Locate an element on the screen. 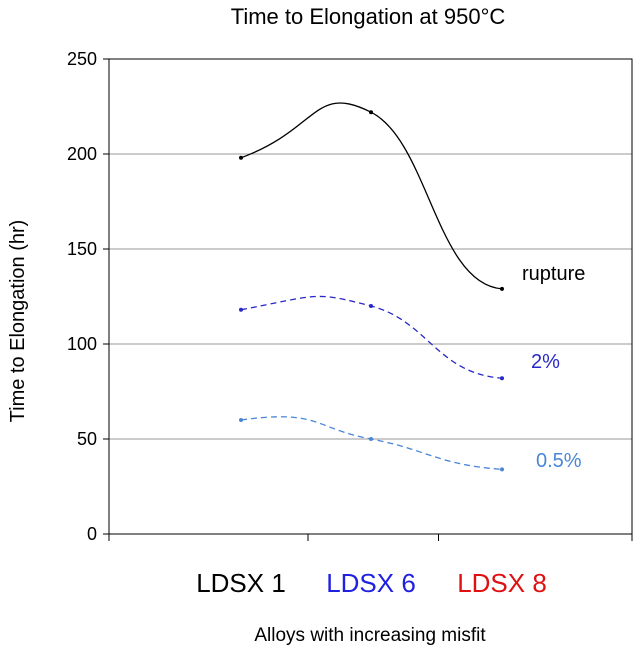 This screenshot has width=635, height=653. chart-title: Time to Elongation at 950°C is located at coordinates (368, 16).